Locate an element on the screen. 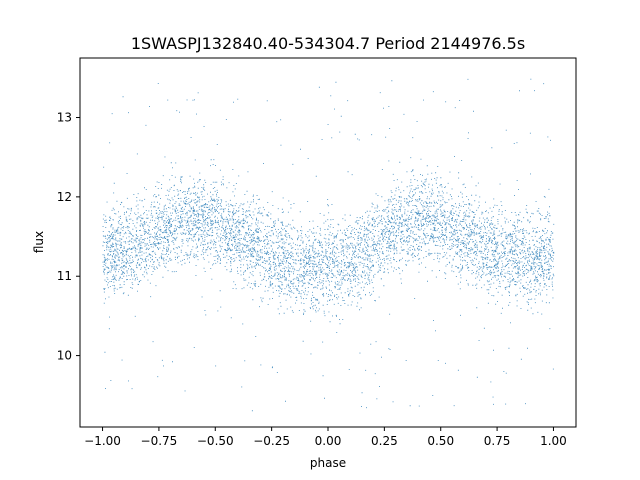  x-tick-label: −1.00 is located at coordinates (102, 441).